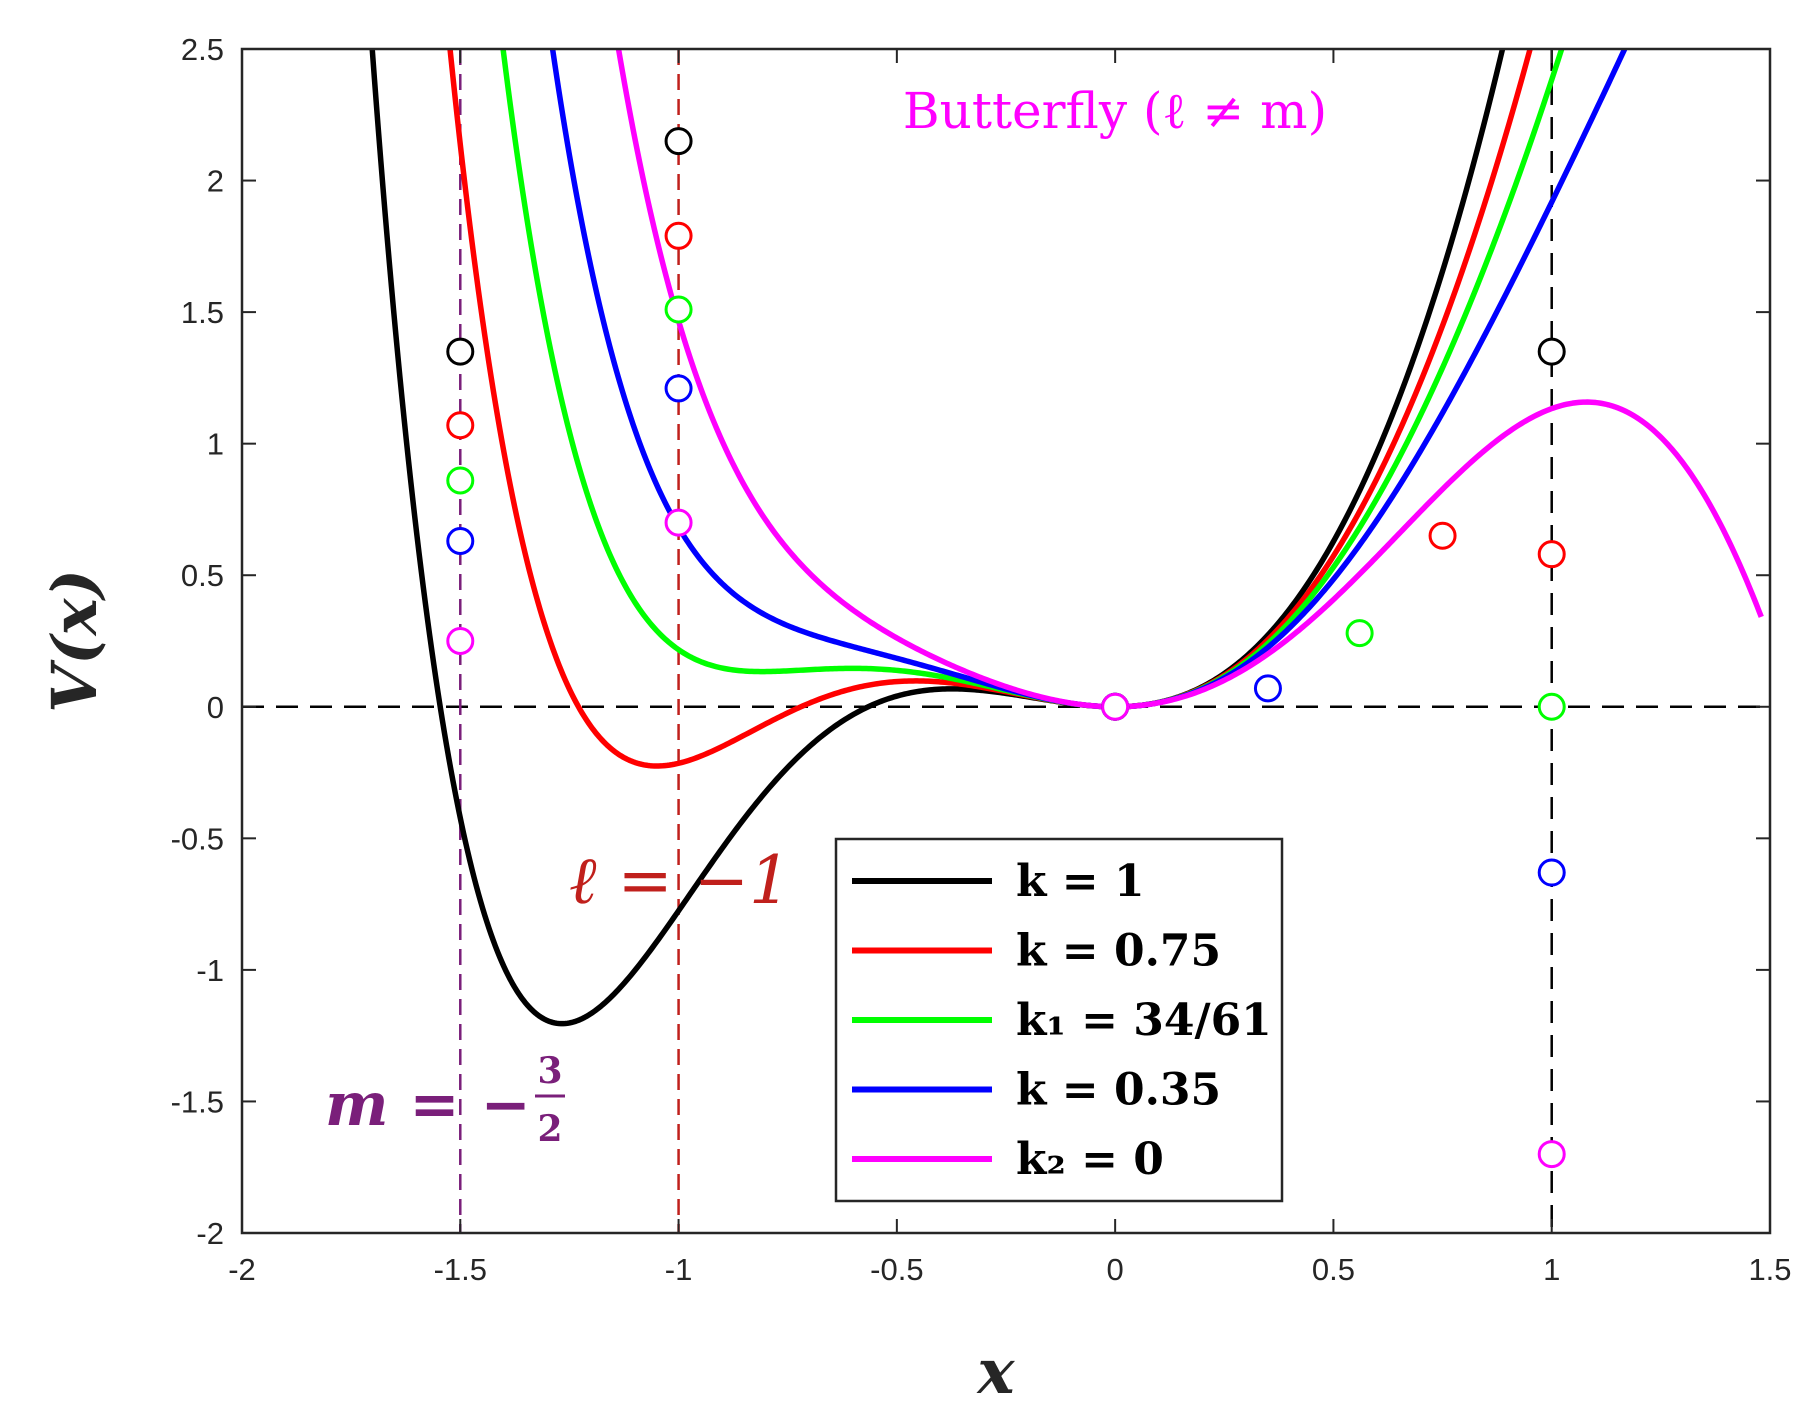 This screenshot has width=1816, height=1414. I want to click on x-tick-label: -2, so click(242, 1269).